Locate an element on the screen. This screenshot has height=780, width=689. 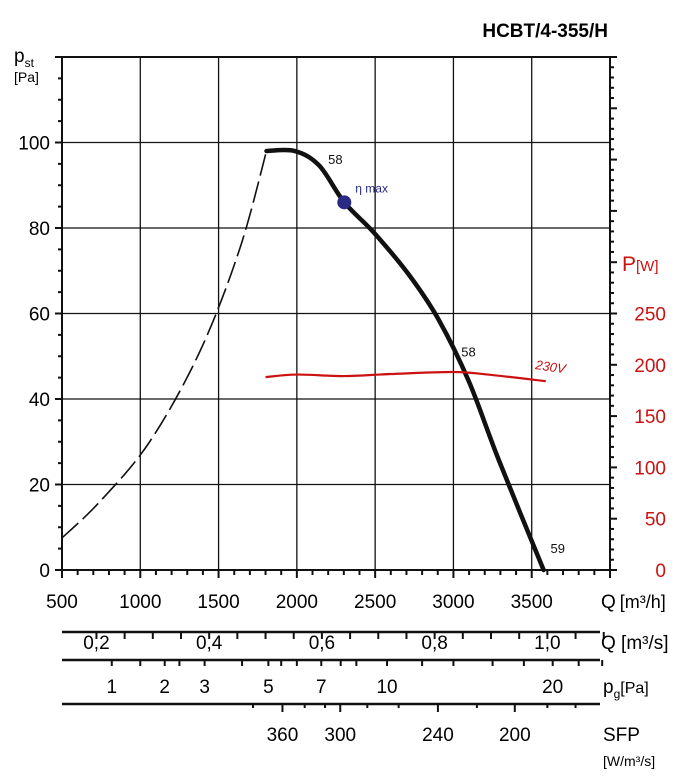
pg-label: 5 is located at coordinates (268, 687).